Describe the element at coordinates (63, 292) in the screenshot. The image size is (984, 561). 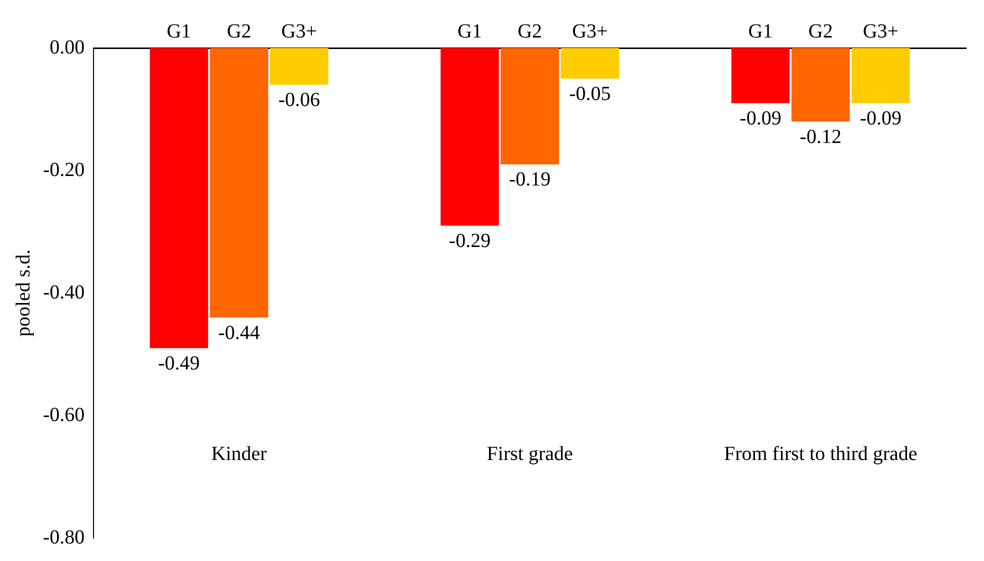
I see `y-tick-label: -0.40` at that location.